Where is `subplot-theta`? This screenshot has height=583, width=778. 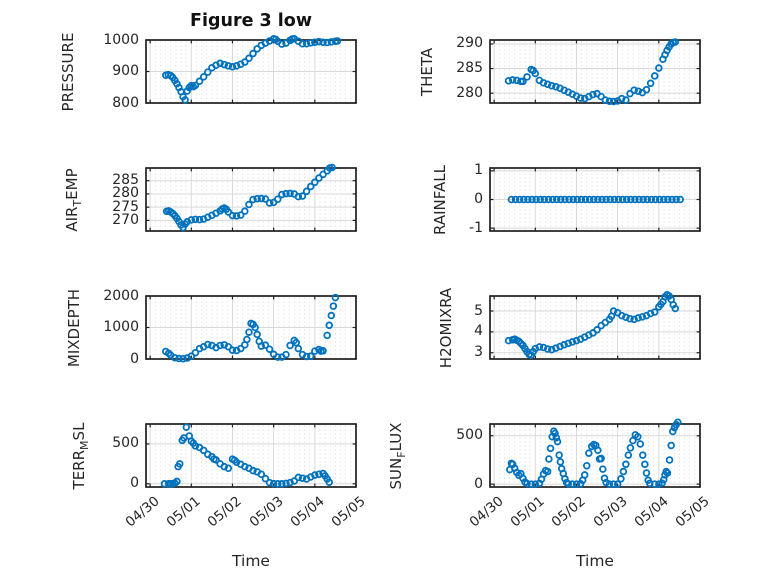
subplot-theta is located at coordinates (595, 72).